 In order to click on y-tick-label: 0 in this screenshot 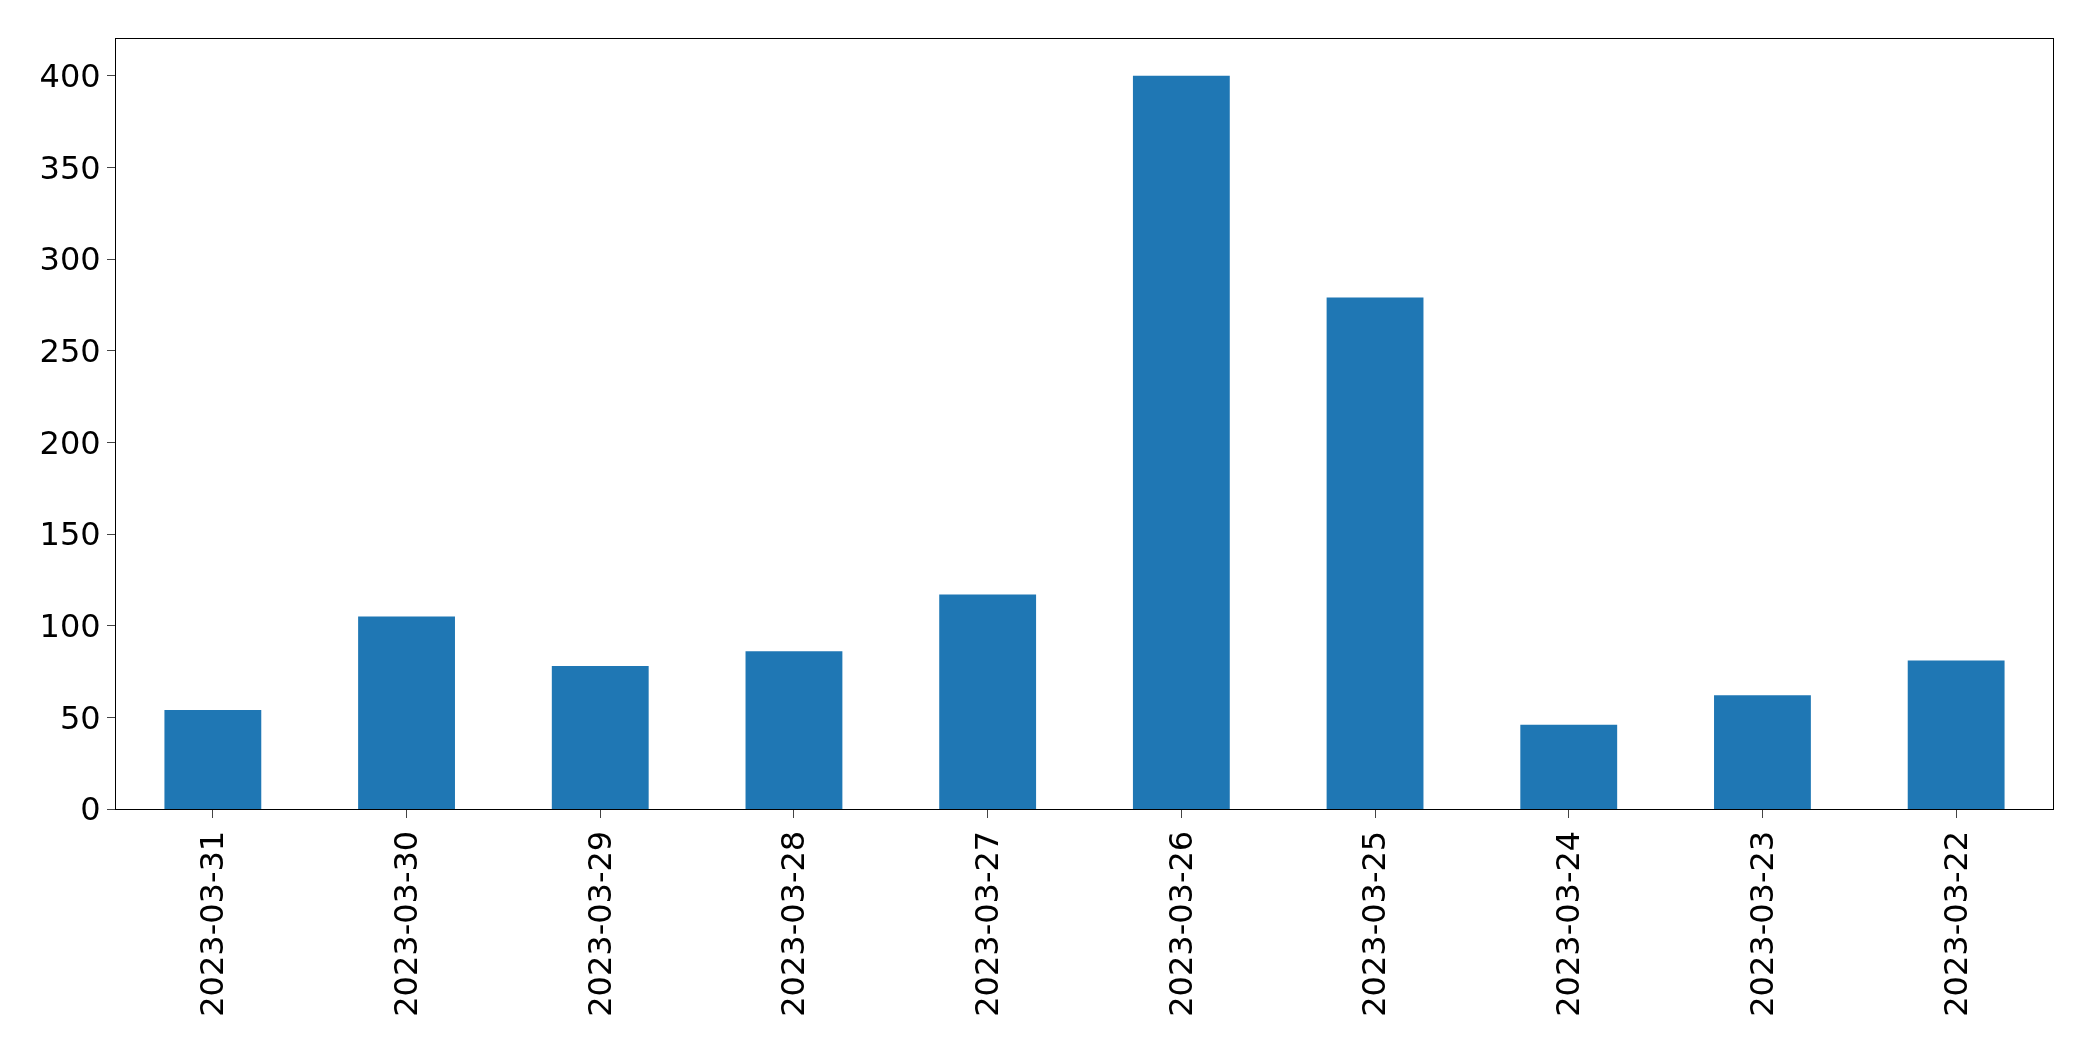, I will do `click(90, 809)`.